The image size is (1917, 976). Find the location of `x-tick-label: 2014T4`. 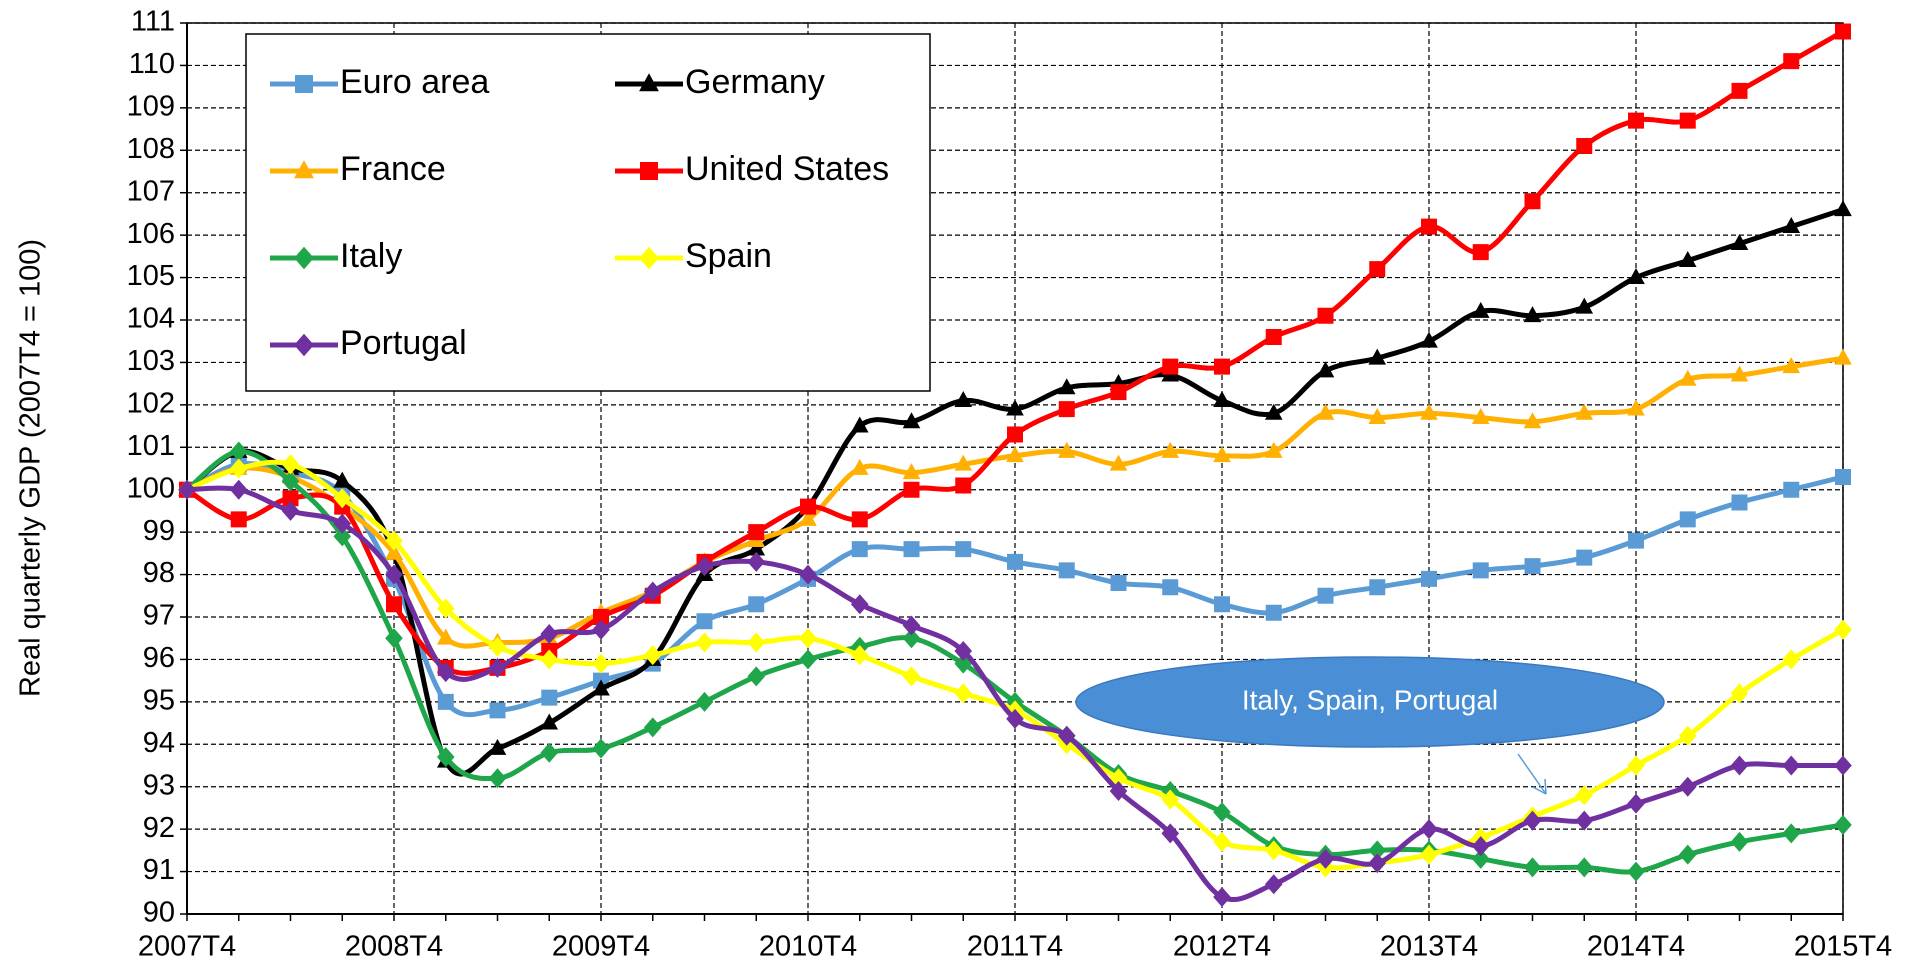

x-tick-label: 2014T4 is located at coordinates (1636, 947).